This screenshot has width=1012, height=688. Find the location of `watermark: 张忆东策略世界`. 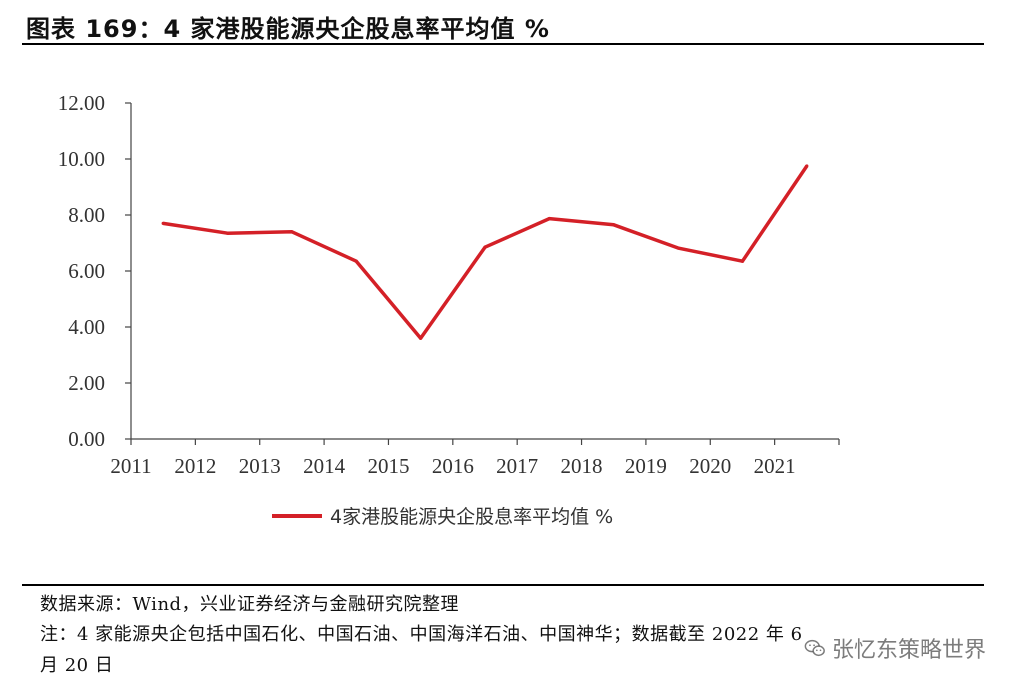

watermark: 张忆东策略世界 is located at coordinates (895, 648).